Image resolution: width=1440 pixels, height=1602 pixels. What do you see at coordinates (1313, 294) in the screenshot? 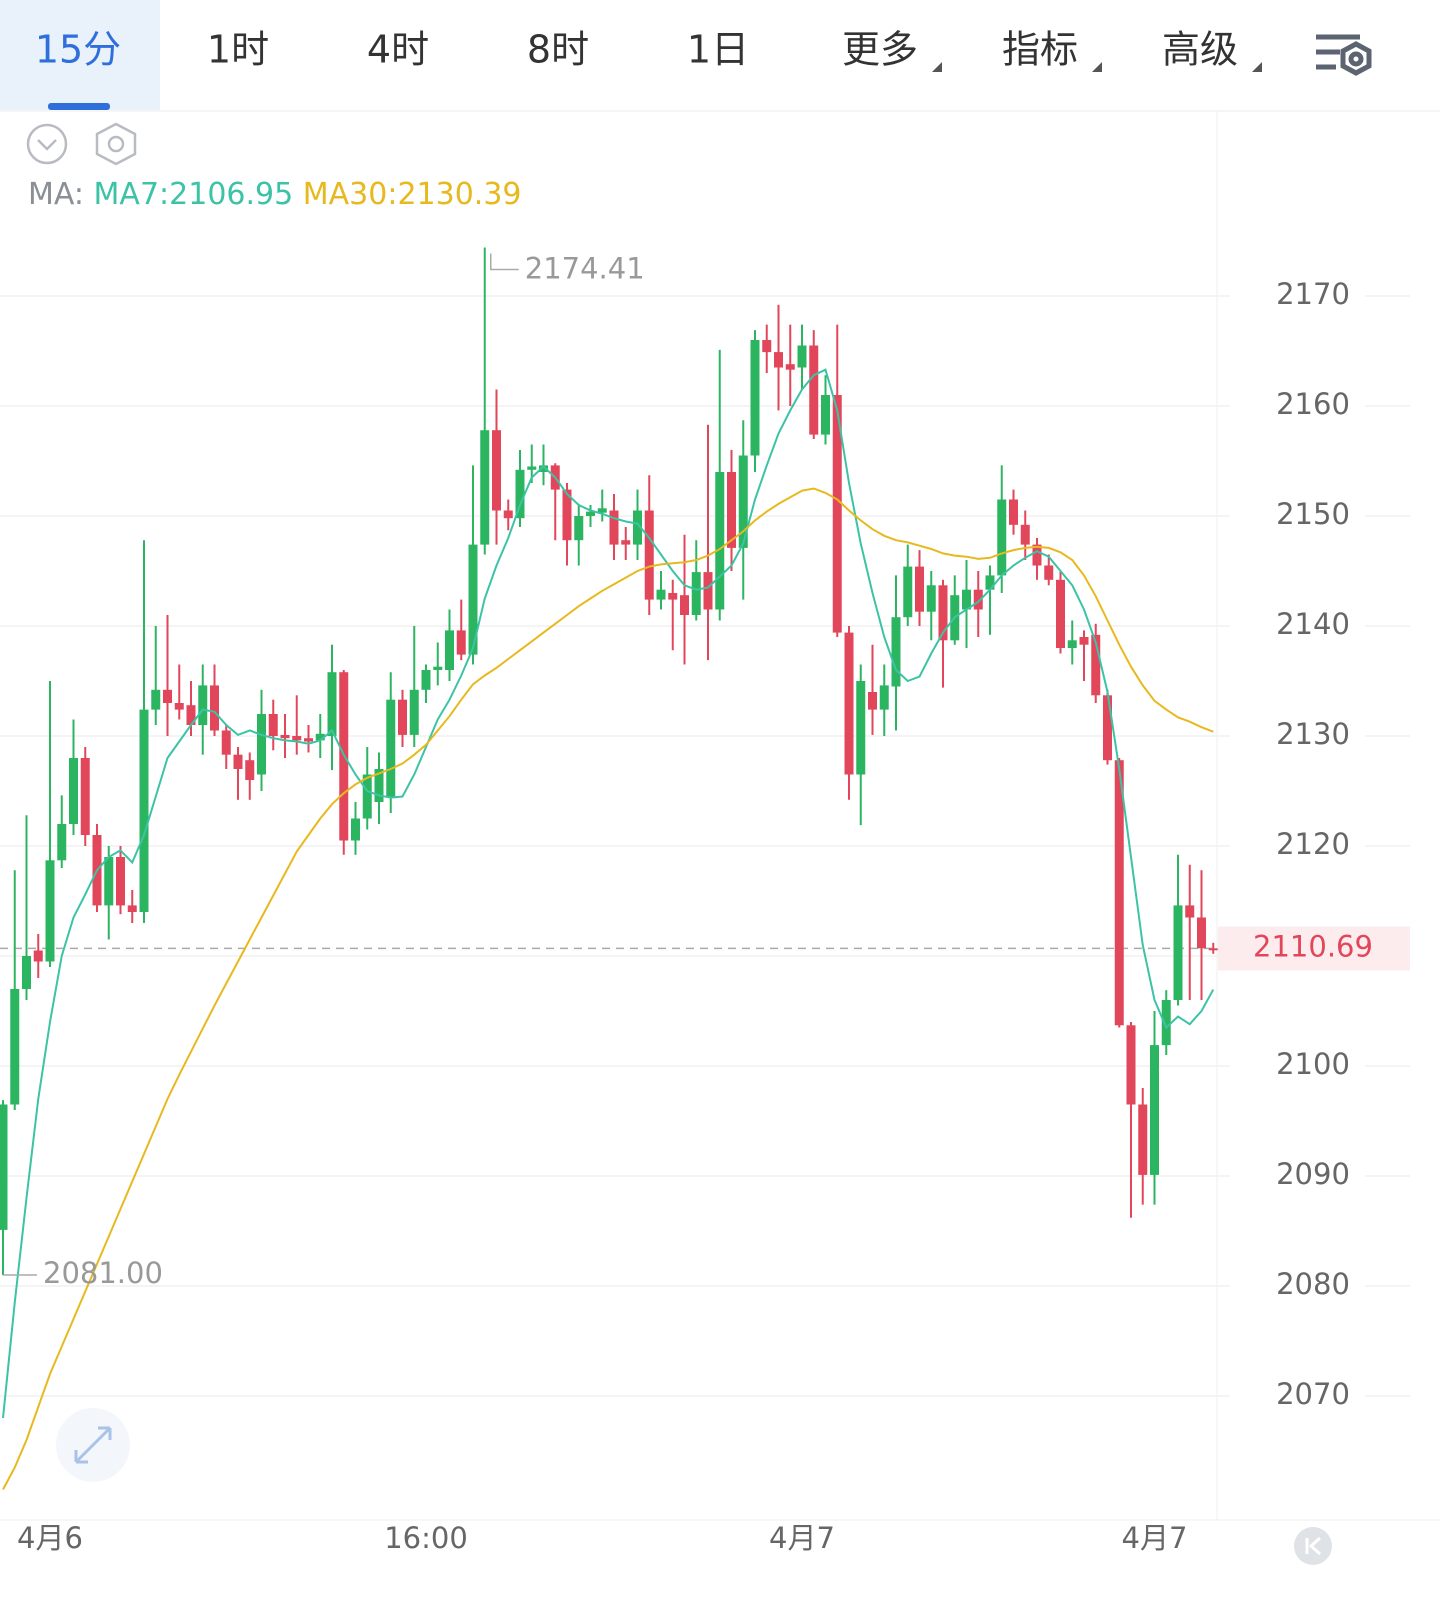
I see `y-tick-label: 2170` at bounding box center [1313, 294].